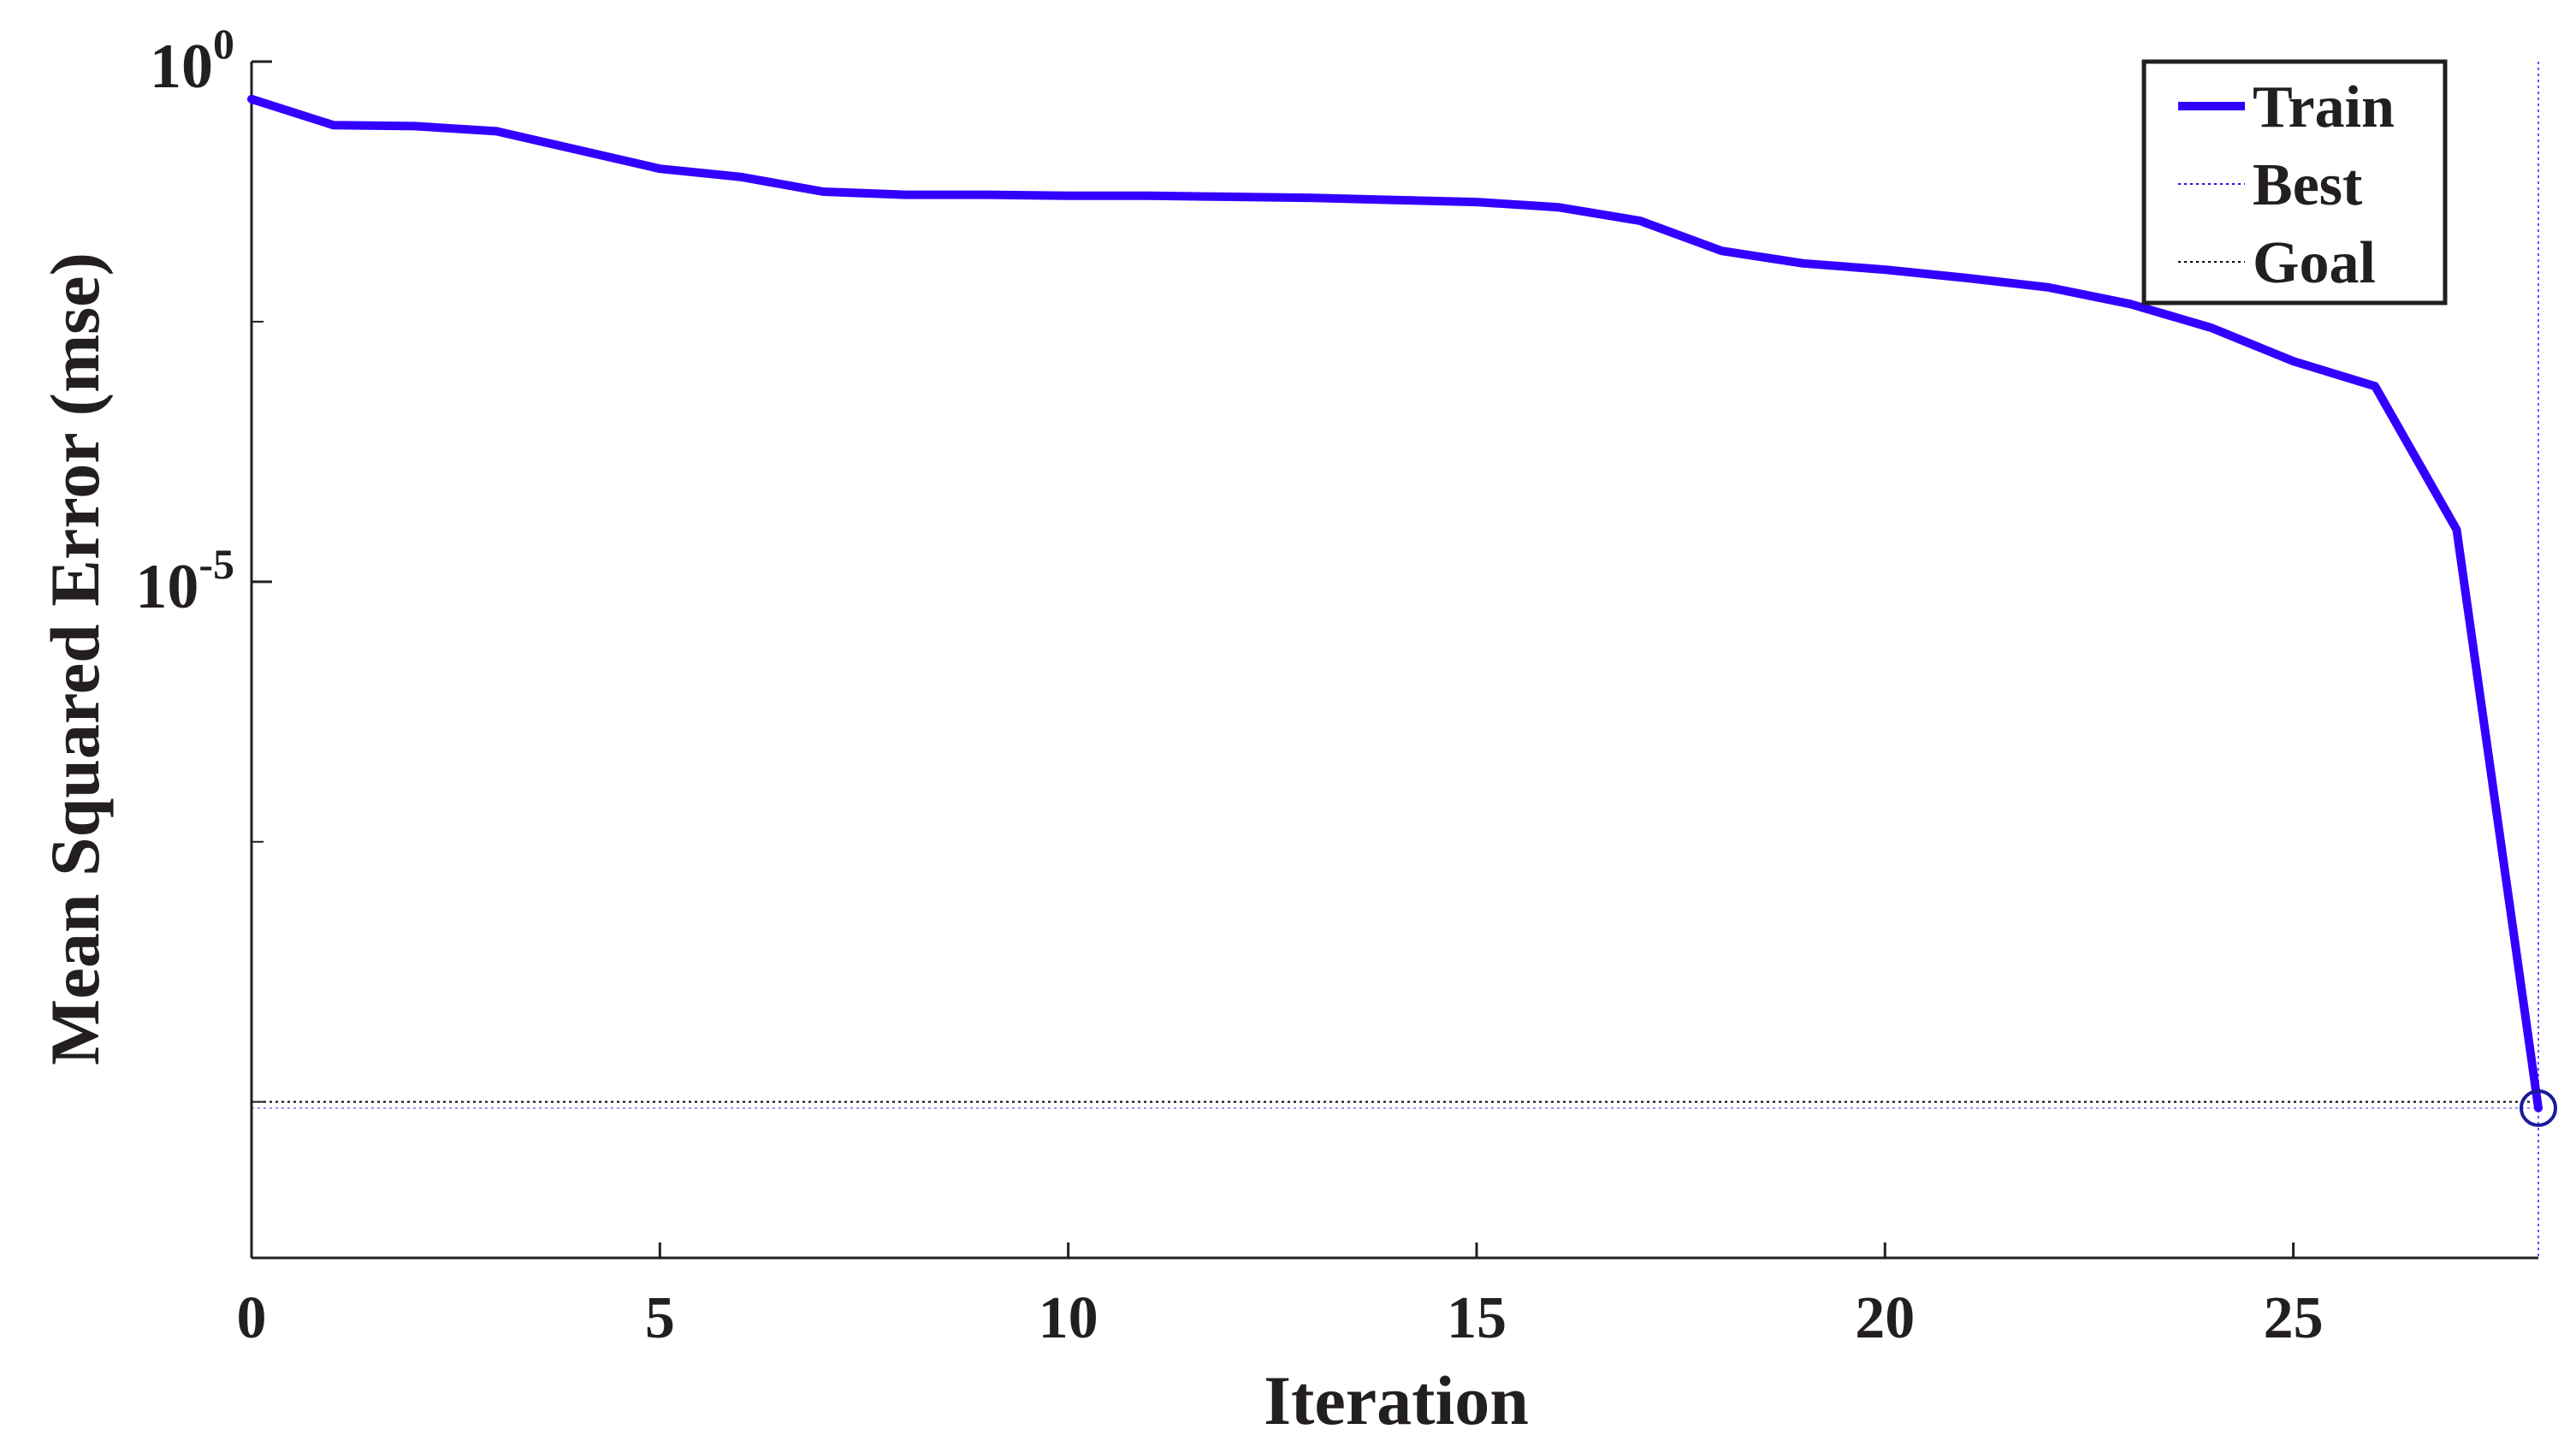  Describe the element at coordinates (2538, 1107) in the screenshot. I see `best-point-marker` at that location.